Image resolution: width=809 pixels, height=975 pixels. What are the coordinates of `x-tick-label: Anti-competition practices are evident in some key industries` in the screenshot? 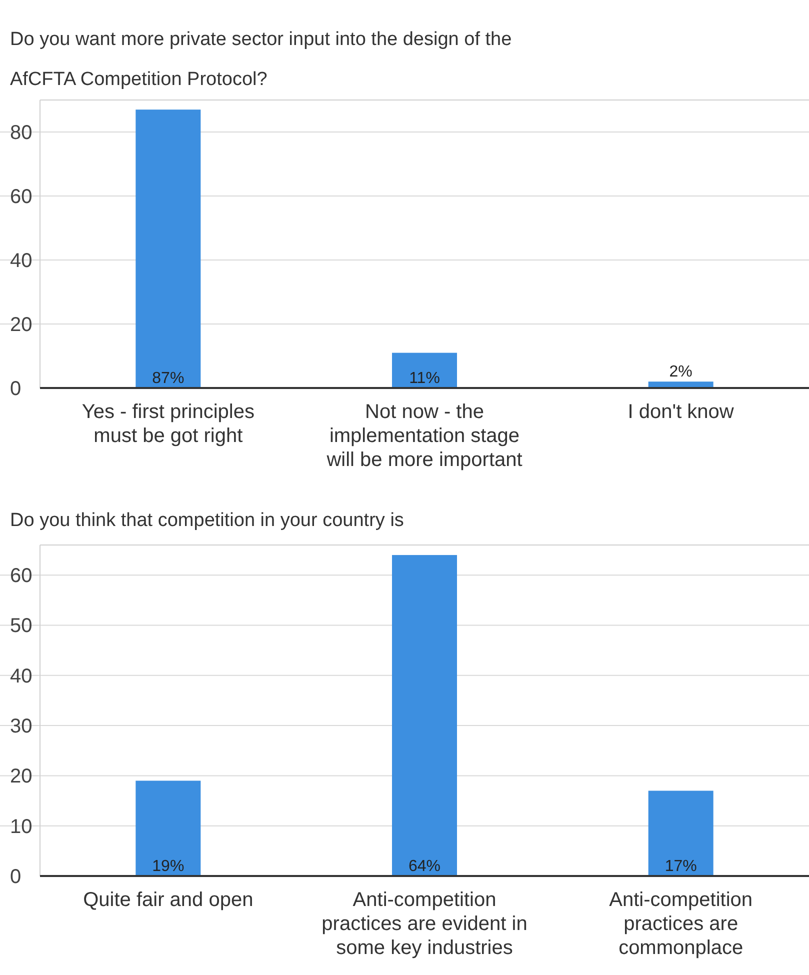 It's located at (425, 924).